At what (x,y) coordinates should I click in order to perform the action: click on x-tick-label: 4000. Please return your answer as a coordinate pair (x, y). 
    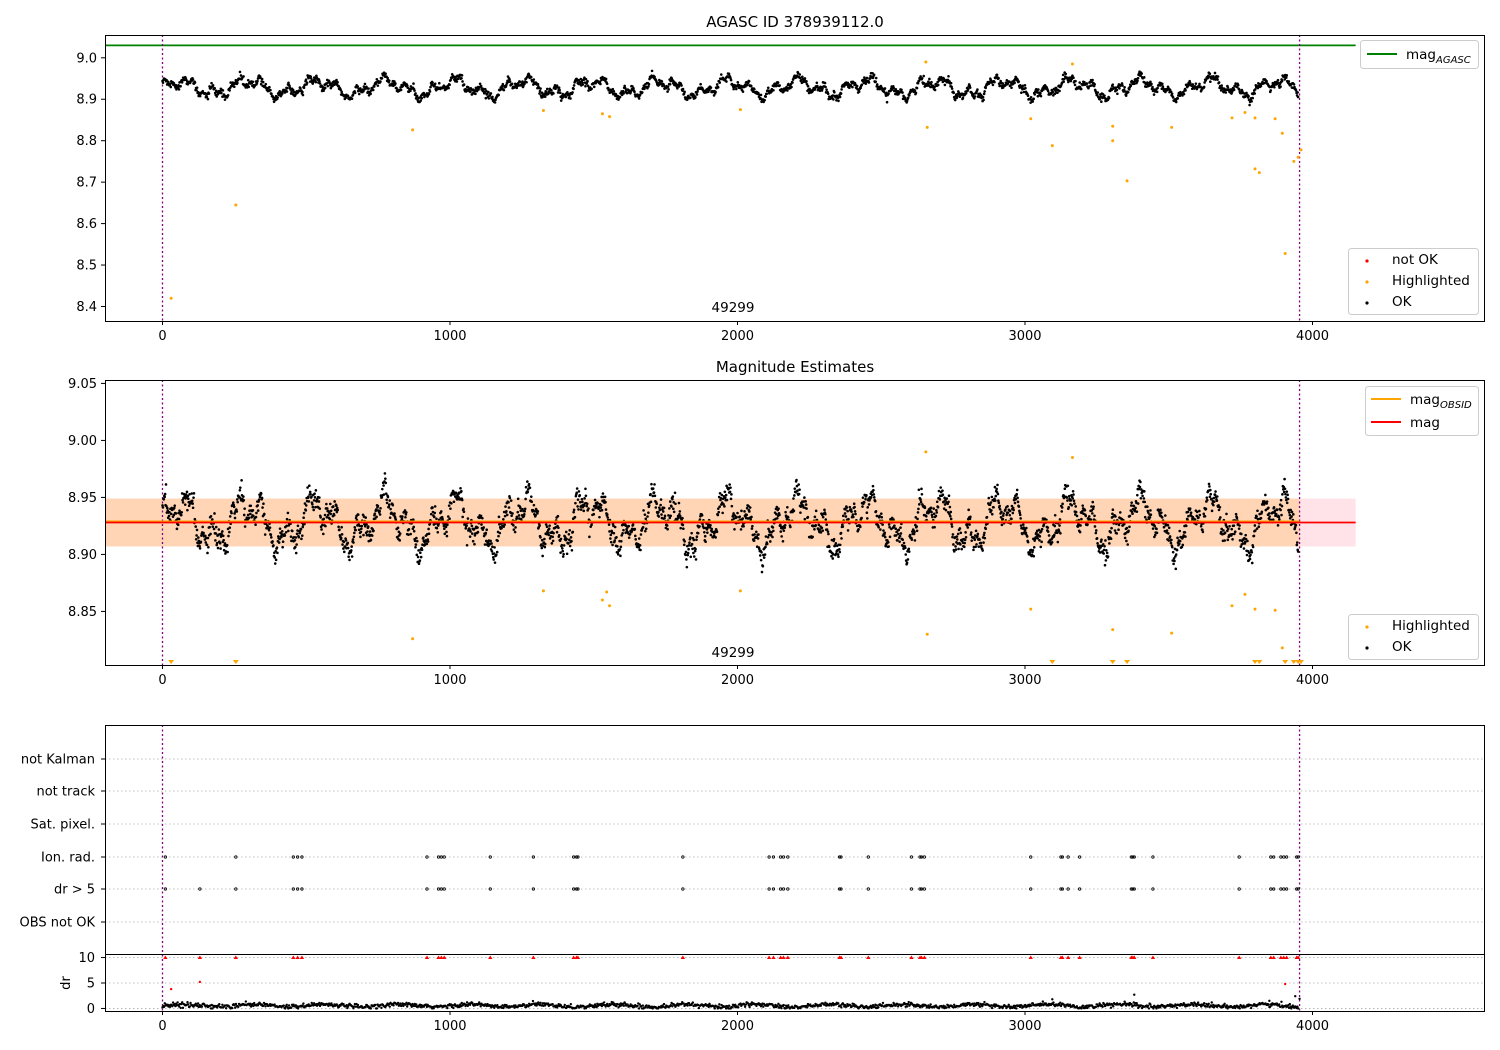
    Looking at the image, I should click on (1312, 680).